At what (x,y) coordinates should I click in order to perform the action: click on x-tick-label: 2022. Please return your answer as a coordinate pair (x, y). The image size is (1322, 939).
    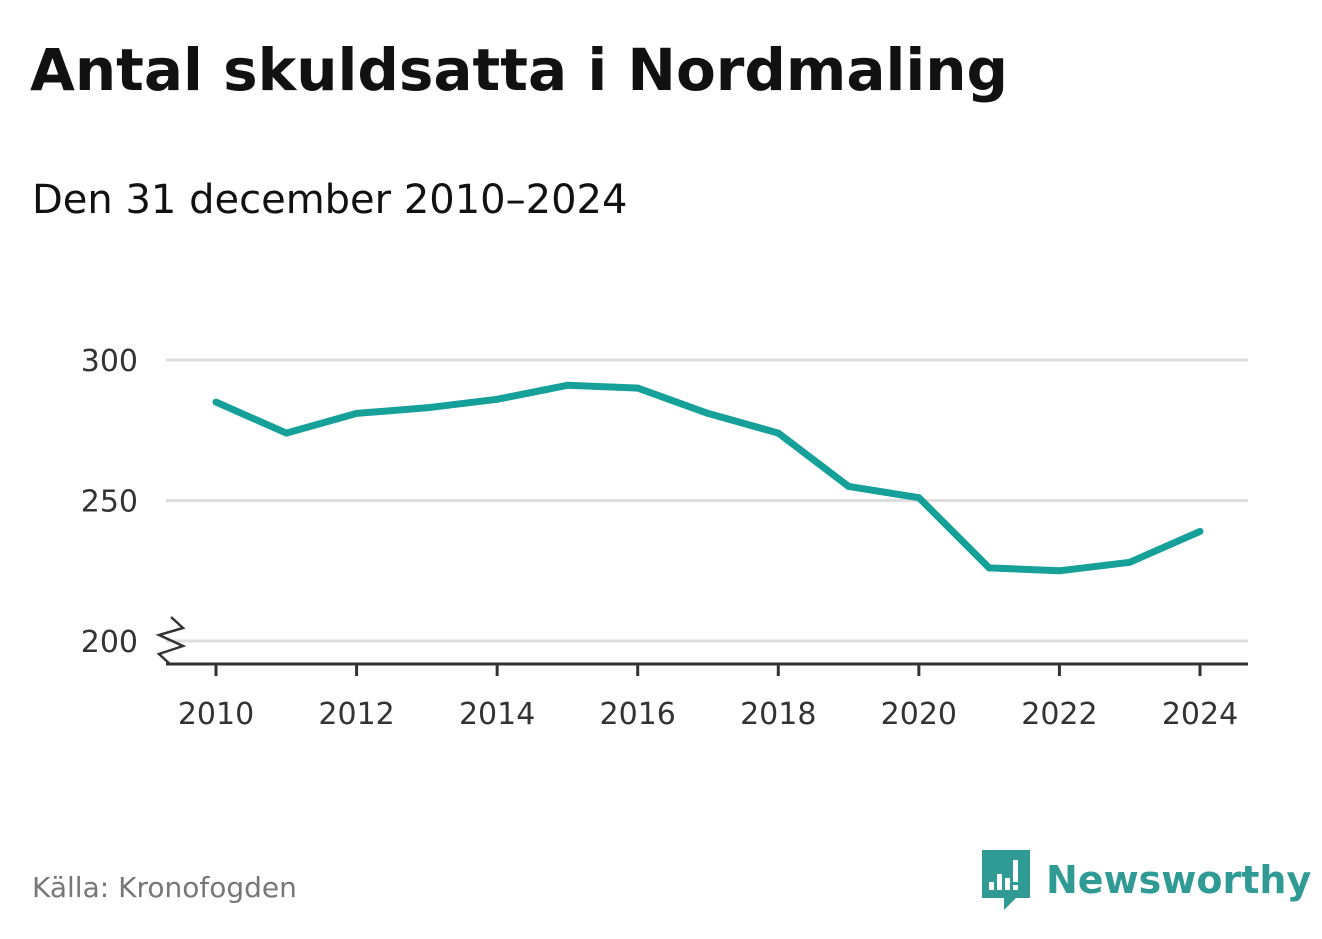
    Looking at the image, I should click on (1059, 714).